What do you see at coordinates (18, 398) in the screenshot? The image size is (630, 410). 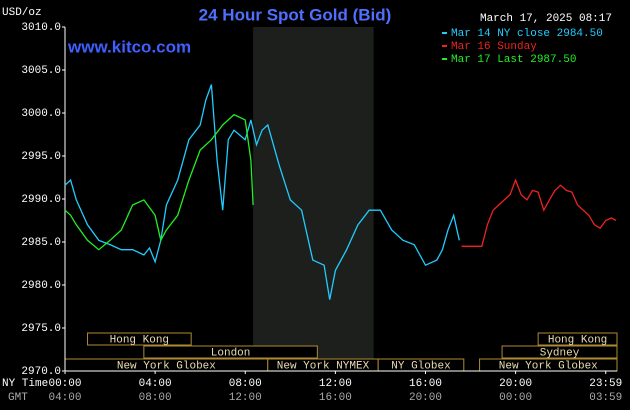 I see `x-row-label: GMT` at bounding box center [18, 398].